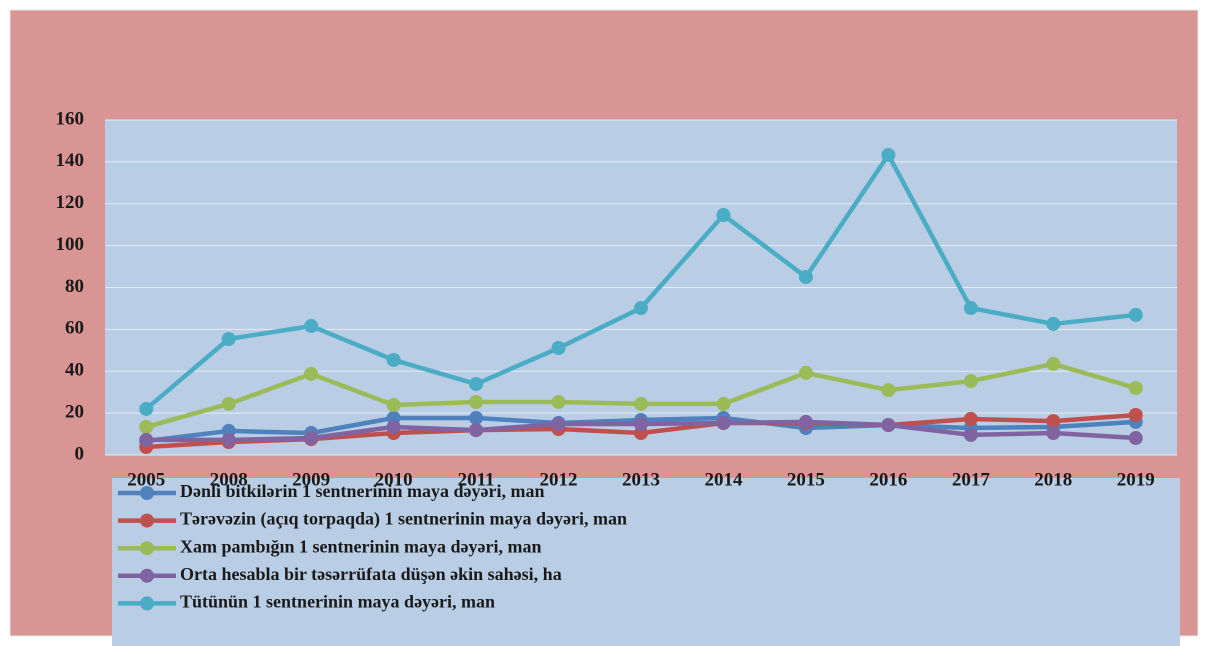 The width and height of the screenshot is (1208, 646). What do you see at coordinates (70, 160) in the screenshot?
I see `y-tick-label: 140` at bounding box center [70, 160].